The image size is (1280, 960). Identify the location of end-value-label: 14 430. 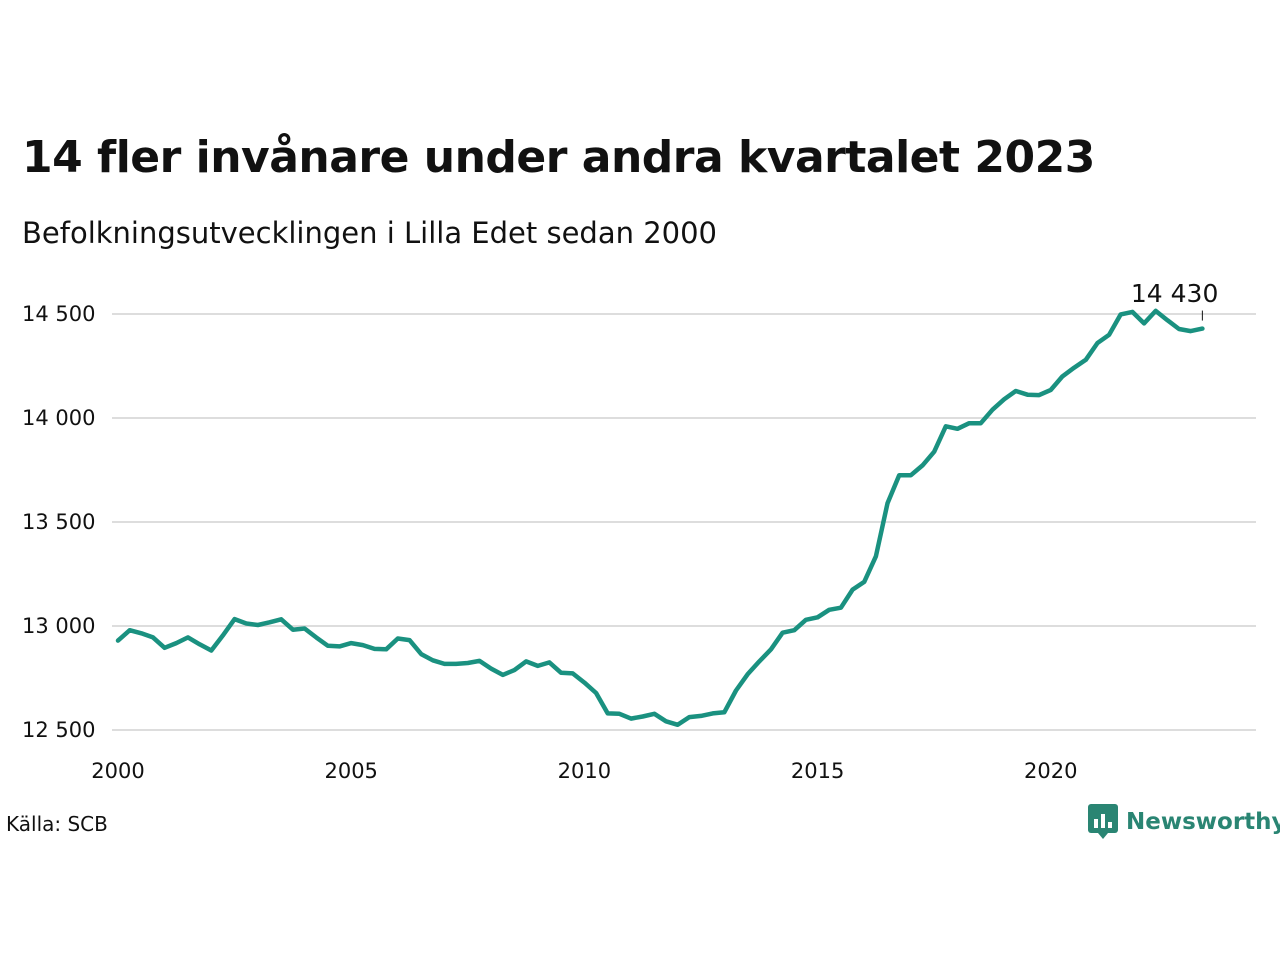
(1174, 293).